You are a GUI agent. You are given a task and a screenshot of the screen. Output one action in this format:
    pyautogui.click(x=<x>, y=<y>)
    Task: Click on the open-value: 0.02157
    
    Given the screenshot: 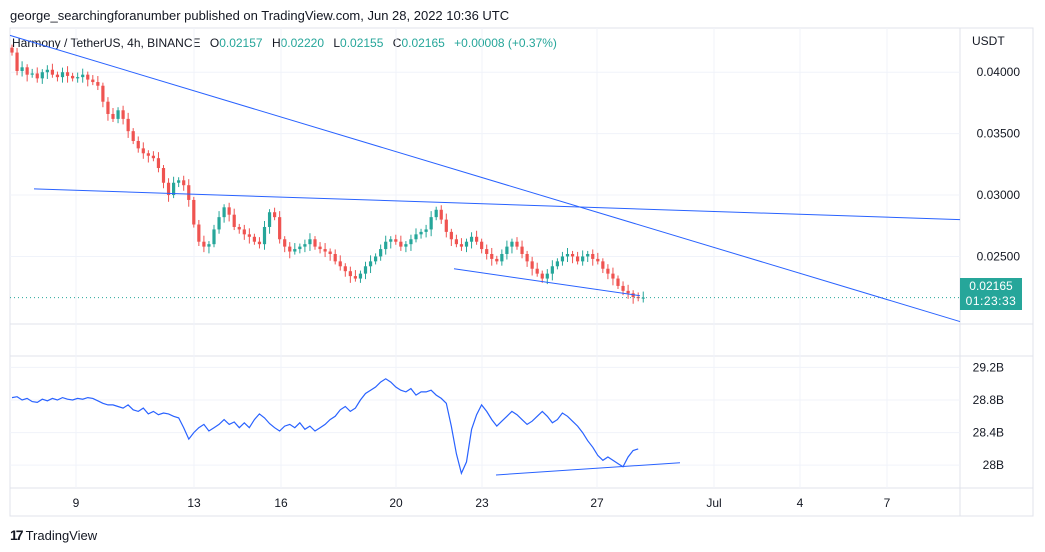 What is the action you would take?
    pyautogui.click(x=241, y=43)
    